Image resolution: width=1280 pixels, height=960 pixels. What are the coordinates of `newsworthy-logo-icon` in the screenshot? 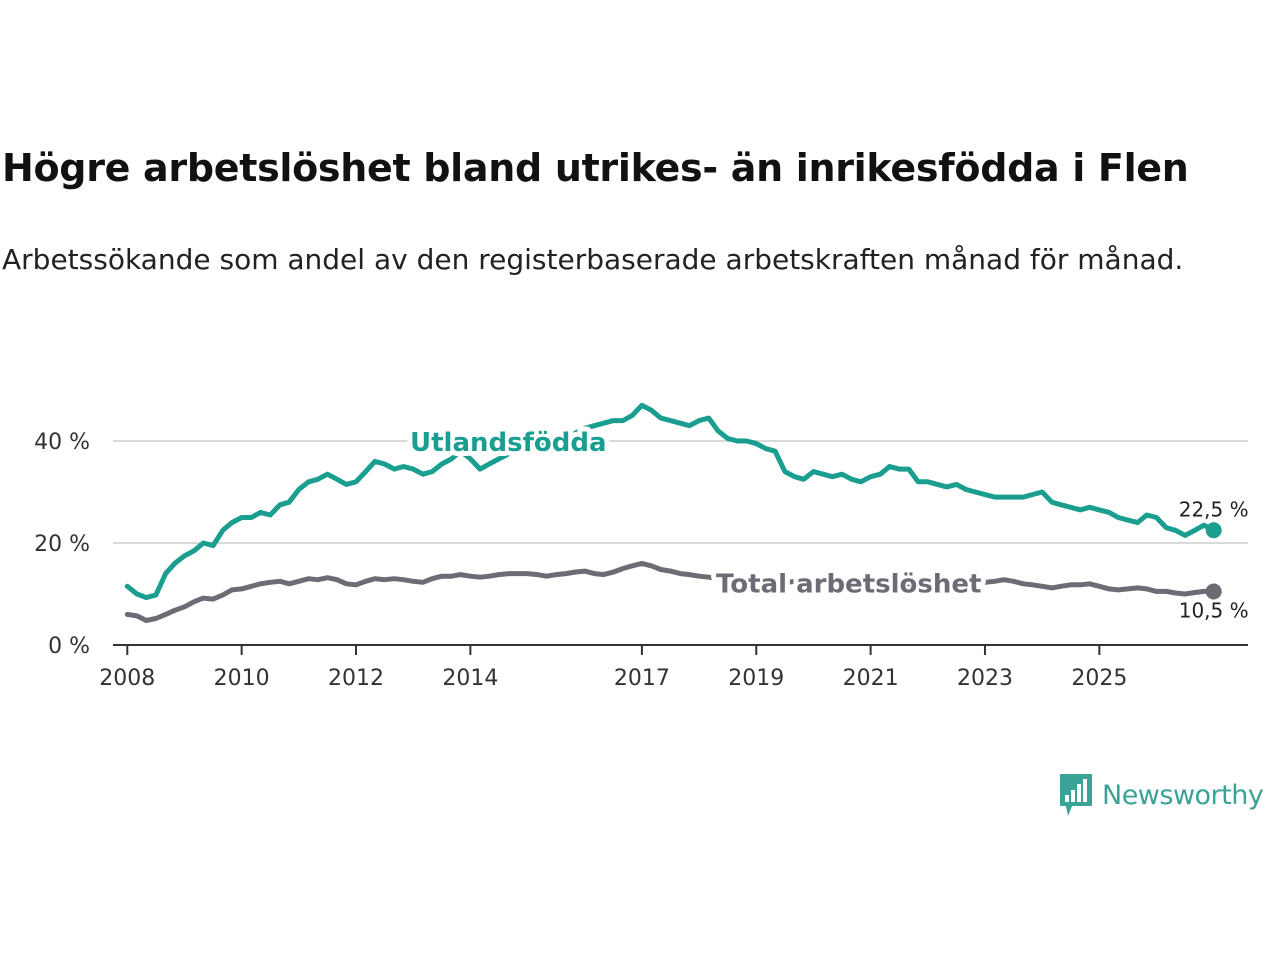 It's located at (1076, 795).